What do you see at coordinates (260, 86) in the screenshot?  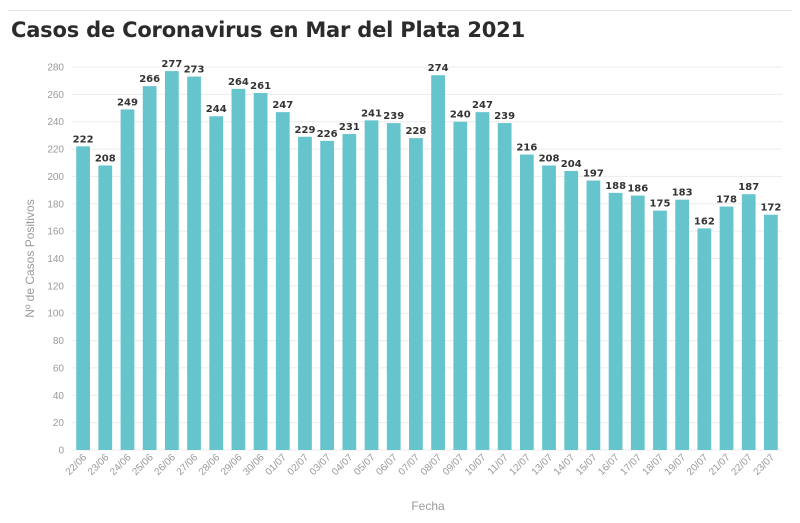 I see `bar-value-label: 261` at bounding box center [260, 86].